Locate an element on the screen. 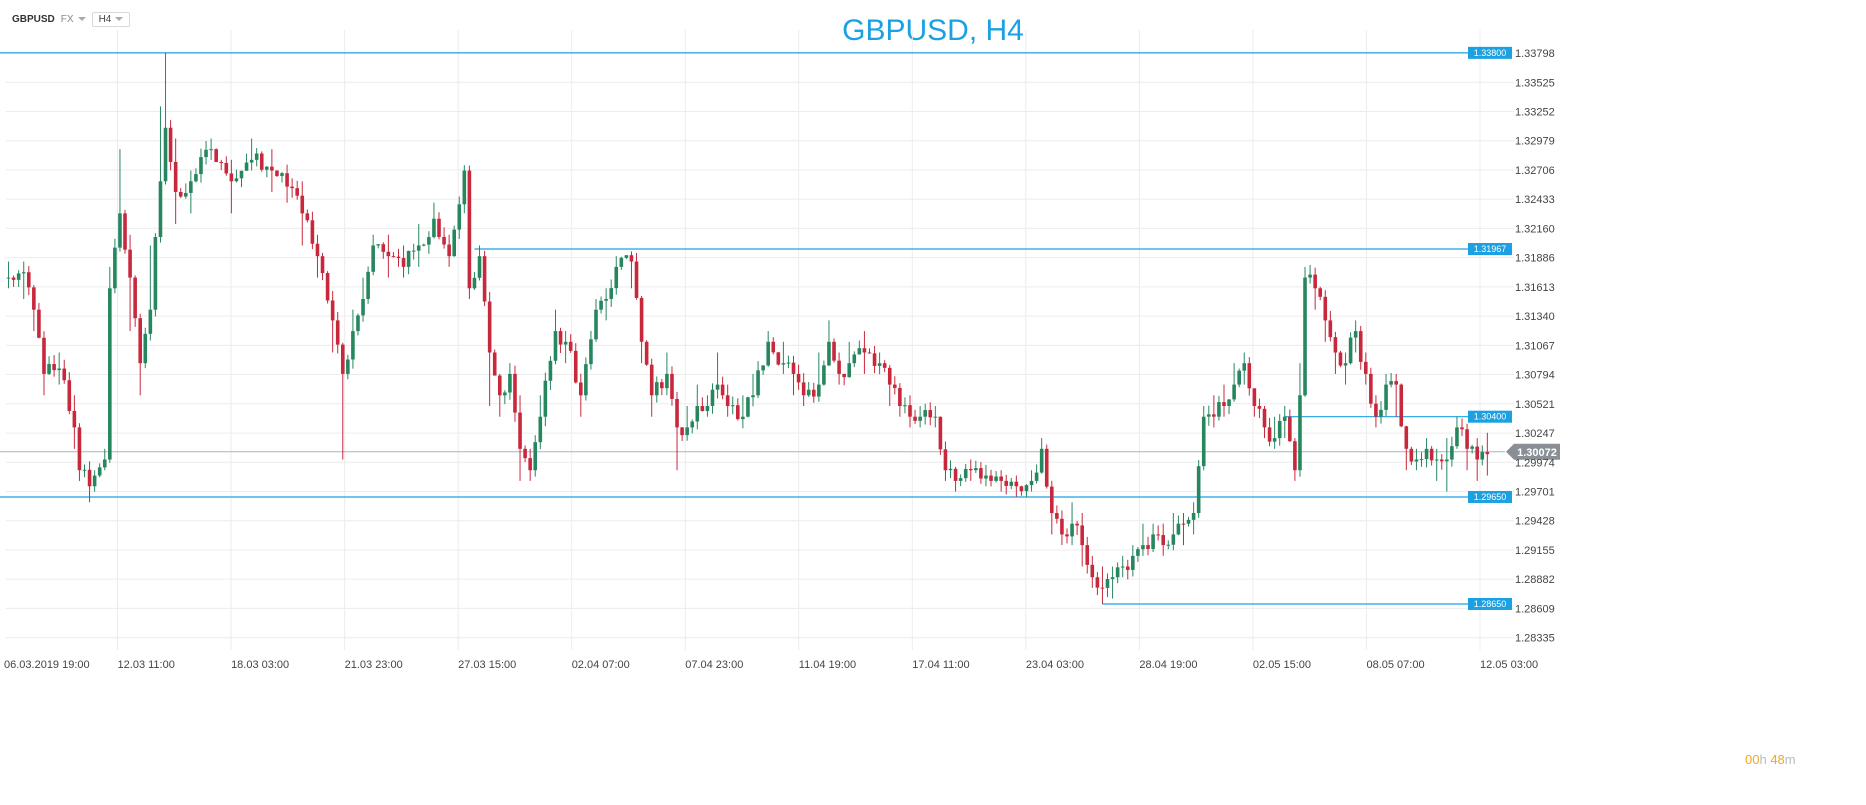 This screenshot has height=805, width=1866. market-select: FX is located at coordinates (73, 19).